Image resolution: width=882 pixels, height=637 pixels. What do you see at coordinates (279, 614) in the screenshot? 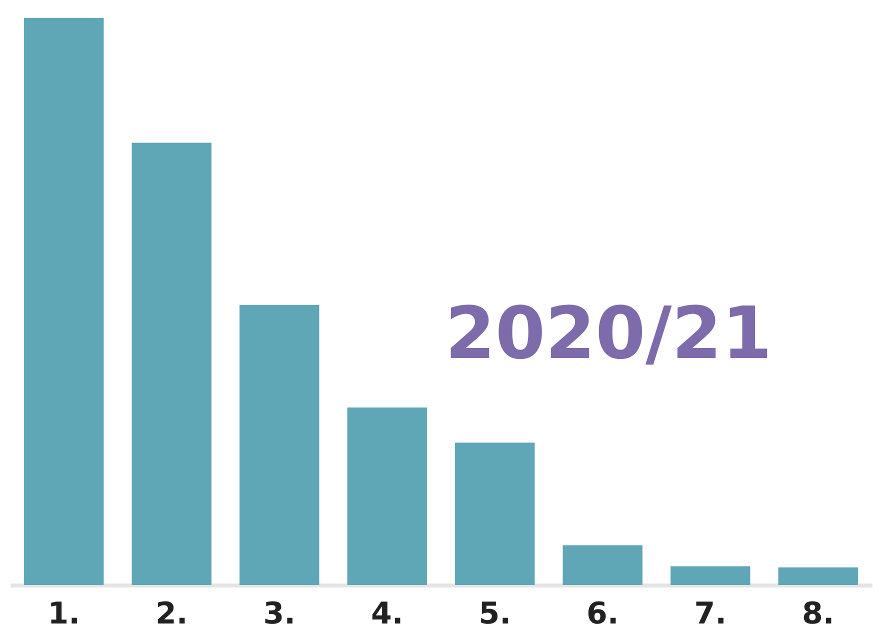
I see `x-tick-label: 3.` at bounding box center [279, 614].